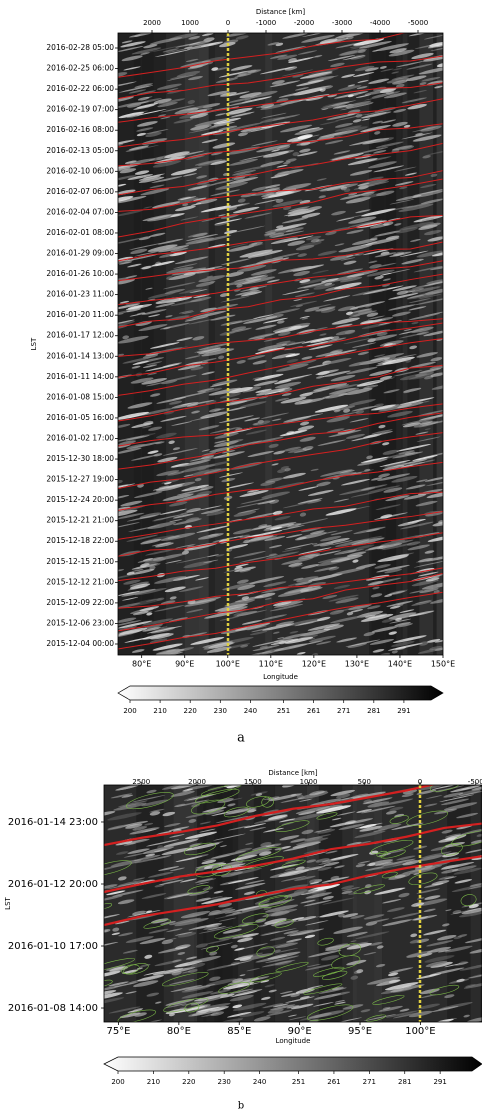 This screenshot has width=482, height=1115. What do you see at coordinates (80, 109) in the screenshot?
I see `y-tick-label: 2016-02-19 07:00` at bounding box center [80, 109].